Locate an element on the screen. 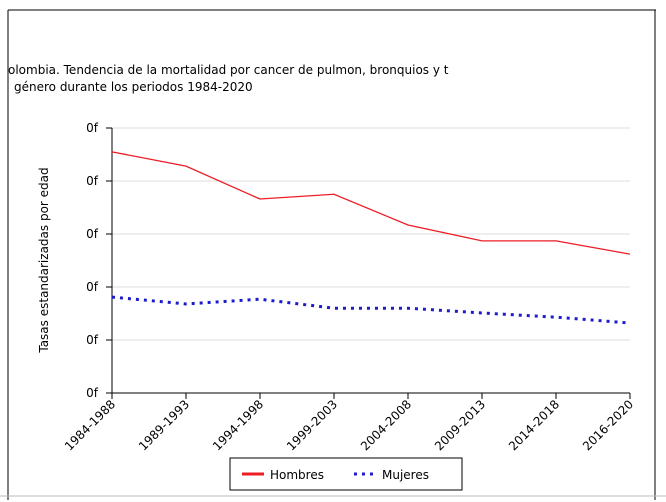  series-line is located at coordinates (371, 310).